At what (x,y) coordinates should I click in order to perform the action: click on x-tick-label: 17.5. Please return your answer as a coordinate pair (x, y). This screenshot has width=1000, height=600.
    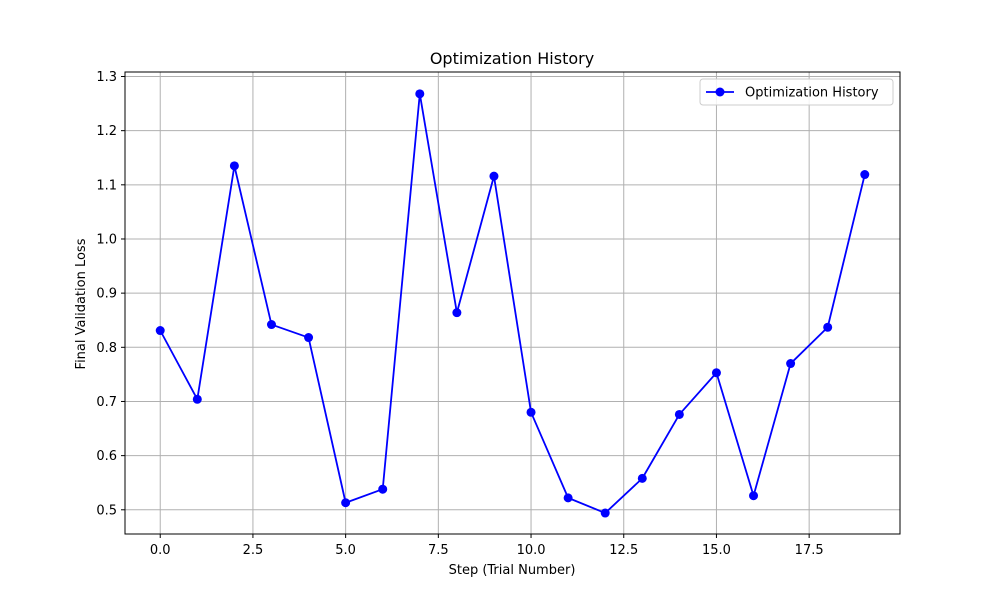
    Looking at the image, I should click on (809, 550).